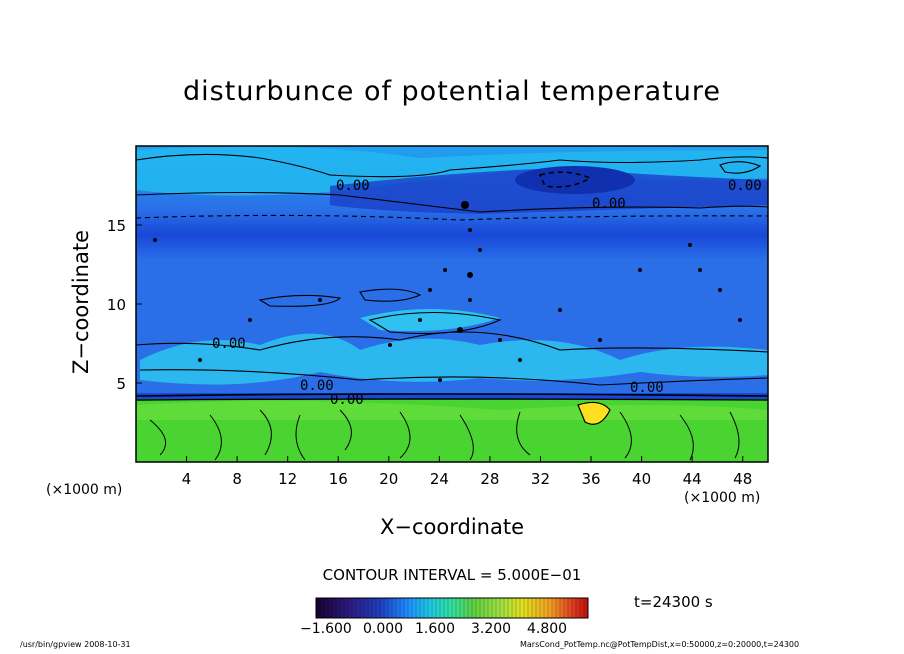 The image size is (904, 654). What do you see at coordinates (454, 359) in the screenshot?
I see `mid-cyan-patches` at bounding box center [454, 359].